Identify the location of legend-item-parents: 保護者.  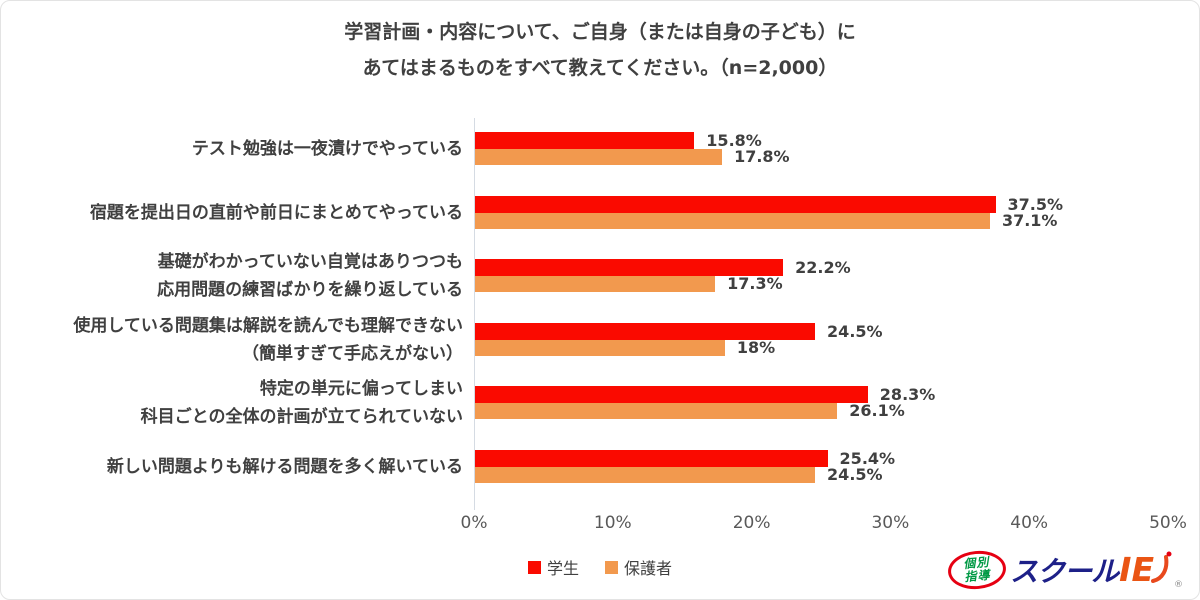
(638, 567).